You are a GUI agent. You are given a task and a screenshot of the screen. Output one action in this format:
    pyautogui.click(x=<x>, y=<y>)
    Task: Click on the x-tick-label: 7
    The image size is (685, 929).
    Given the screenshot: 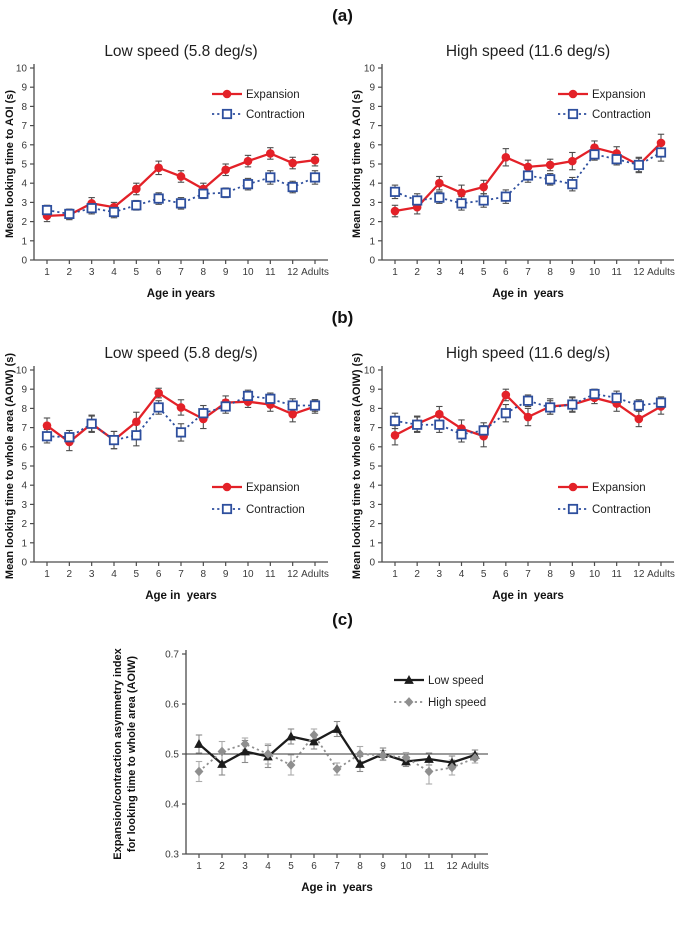 What is the action you would take?
    pyautogui.click(x=528, y=272)
    